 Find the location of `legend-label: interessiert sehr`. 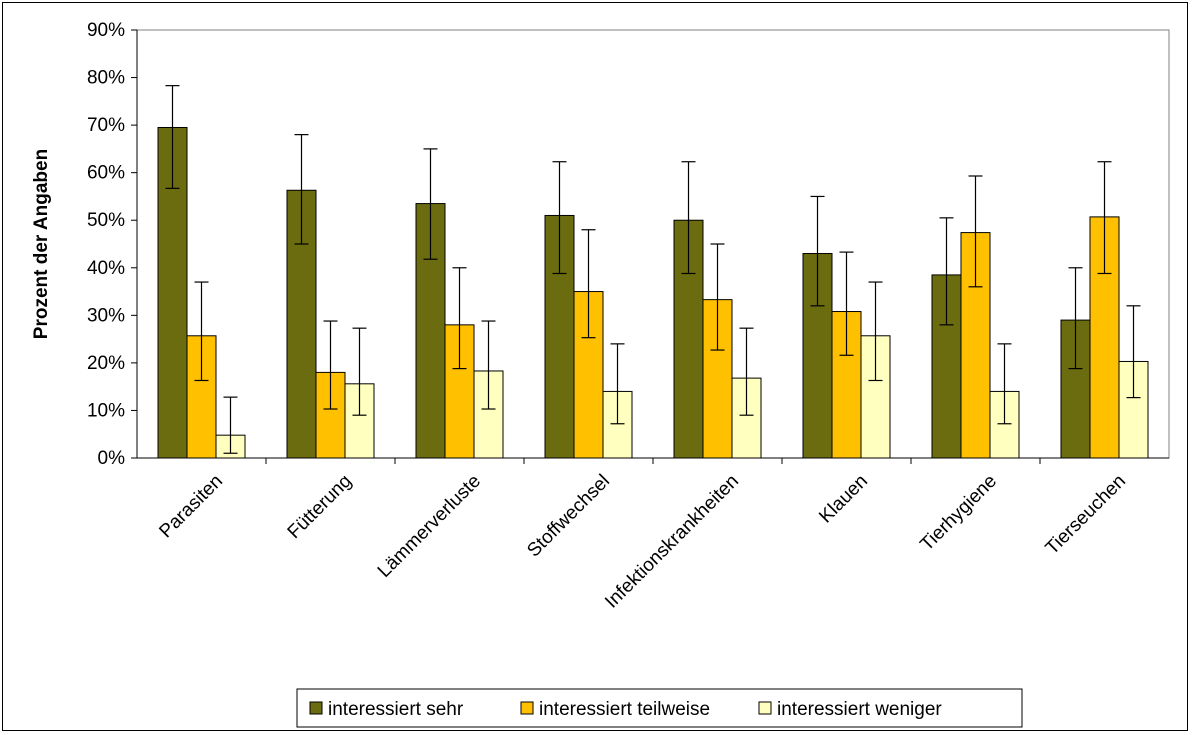

legend-label: interessiert sehr is located at coordinates (396, 709).